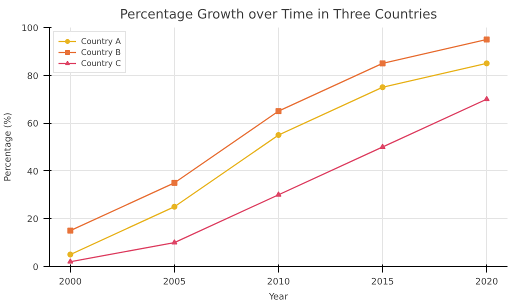 This screenshot has height=305, width=512. I want to click on legend-label: Country A, so click(101, 41).